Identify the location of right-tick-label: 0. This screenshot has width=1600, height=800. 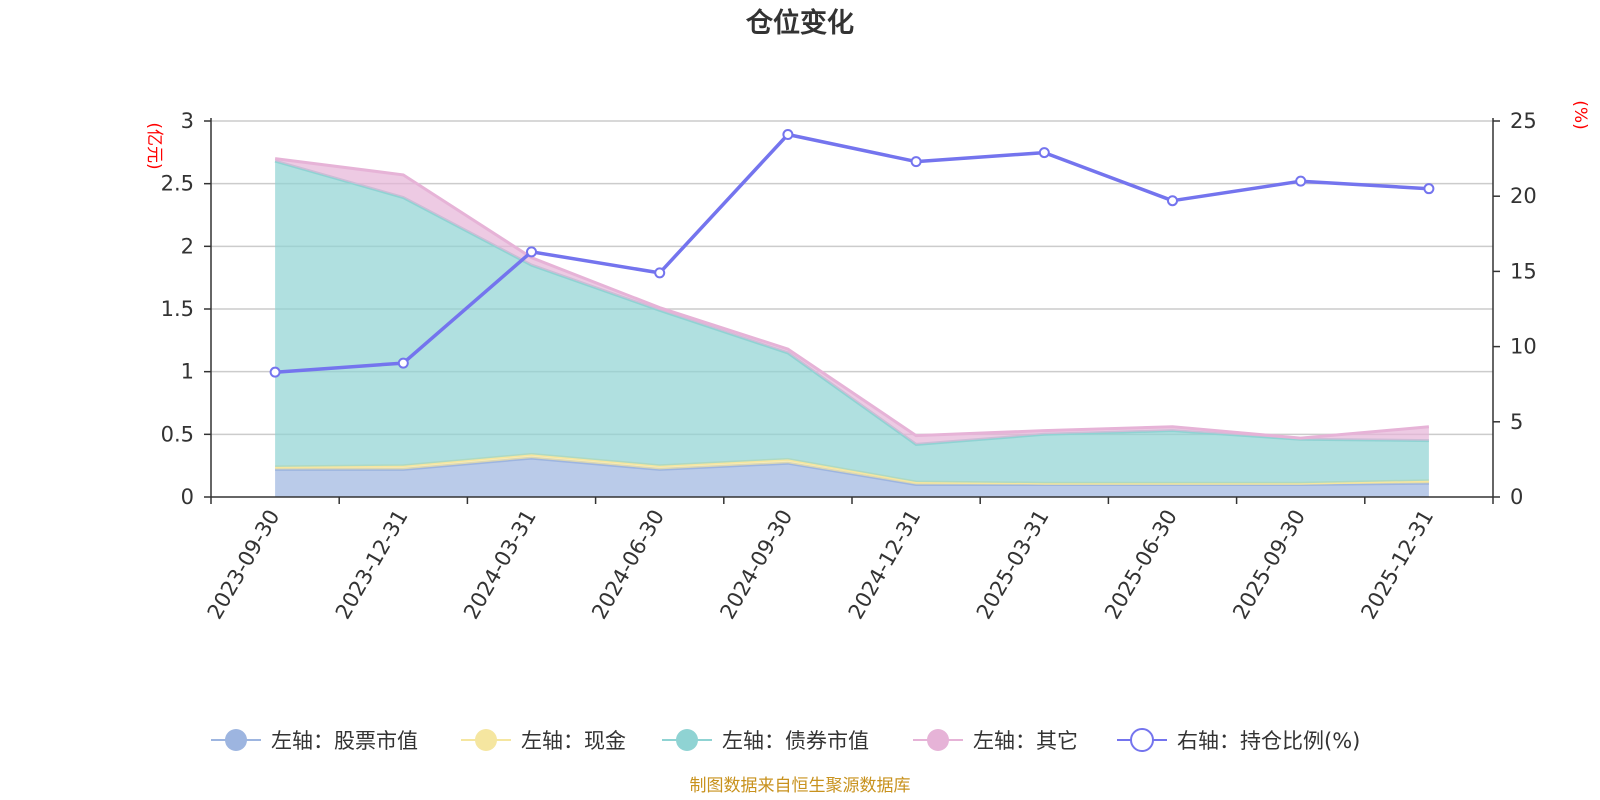
(1516, 497).